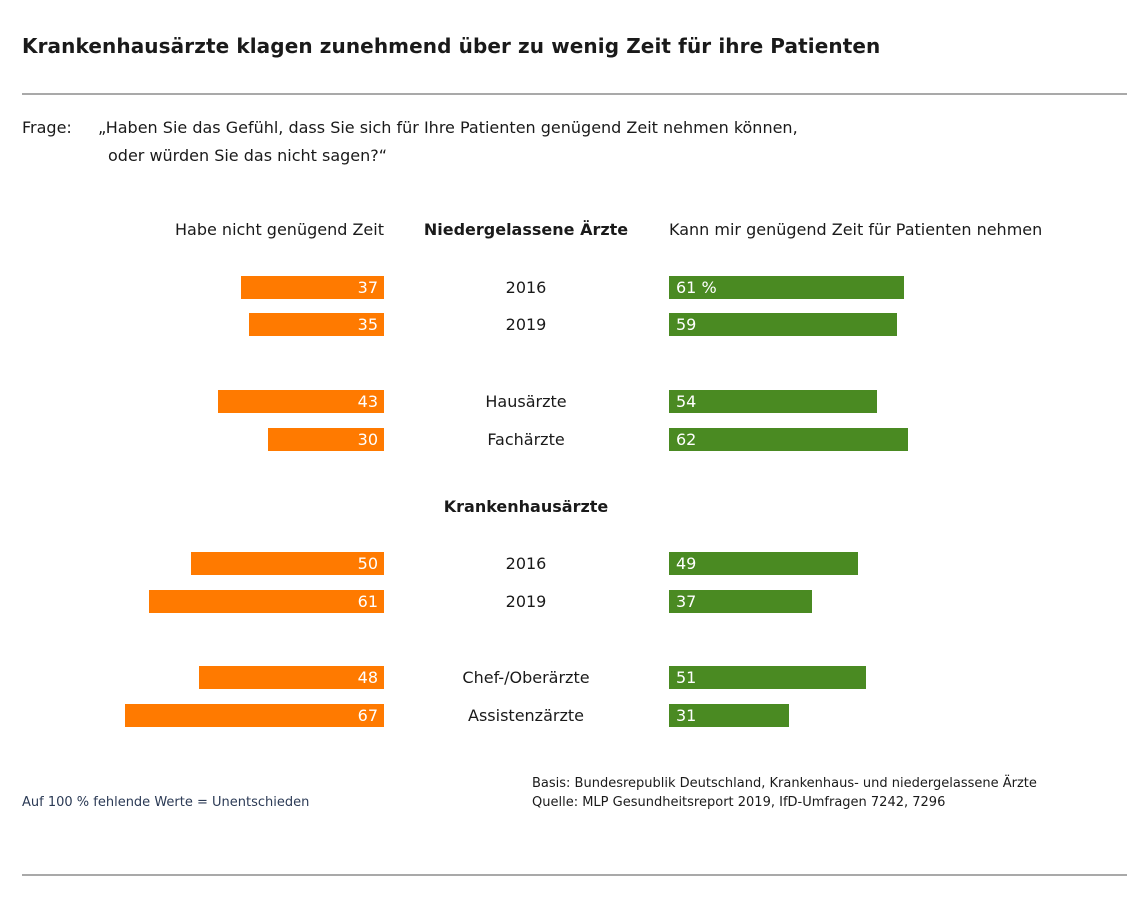 Image resolution: width=1148 pixels, height=900 pixels. I want to click on row-label: Chef-/Oberärzte, so click(526, 677).